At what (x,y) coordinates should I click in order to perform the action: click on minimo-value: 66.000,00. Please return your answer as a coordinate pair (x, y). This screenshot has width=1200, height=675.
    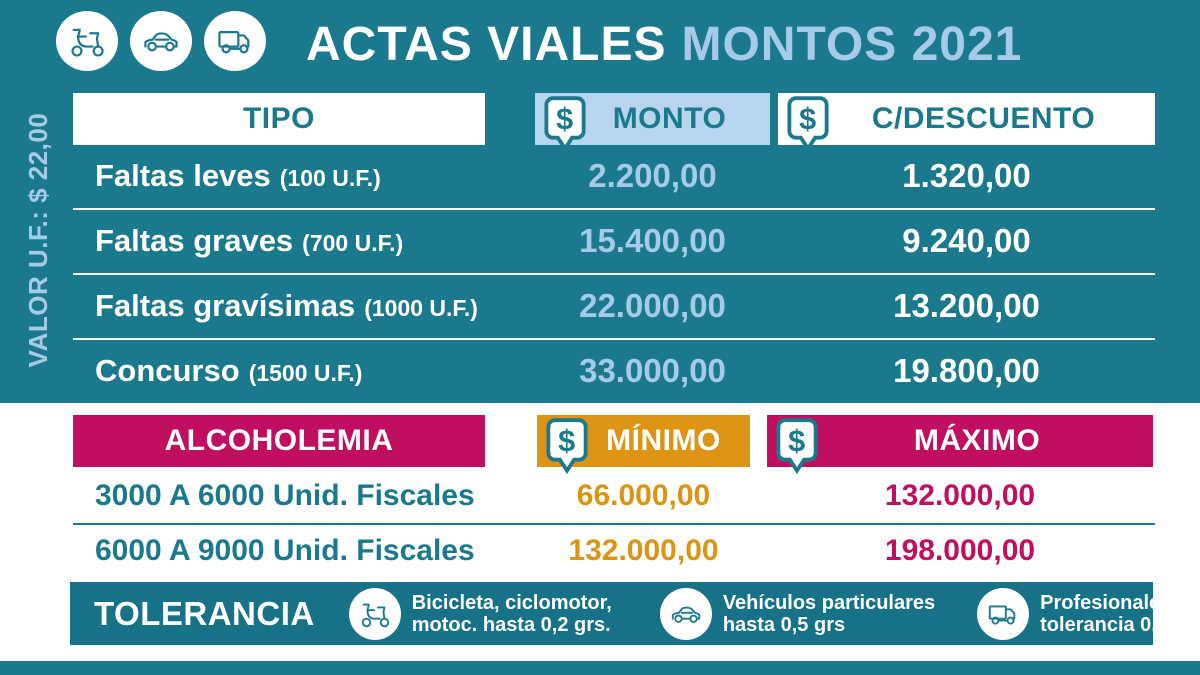
    Looking at the image, I should click on (643, 495).